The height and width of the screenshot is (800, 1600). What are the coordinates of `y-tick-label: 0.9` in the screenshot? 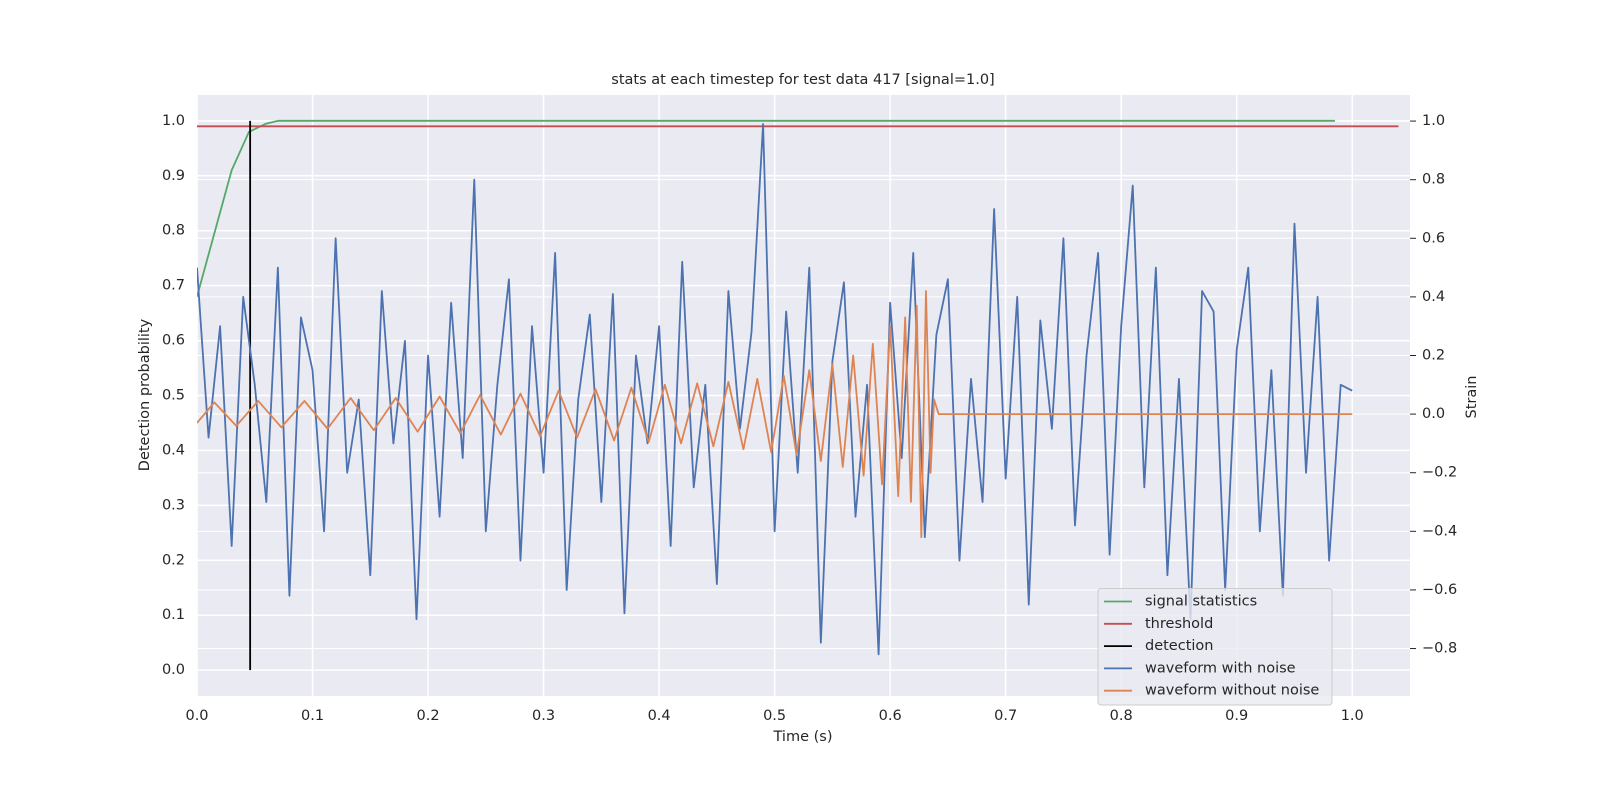 It's located at (173, 176).